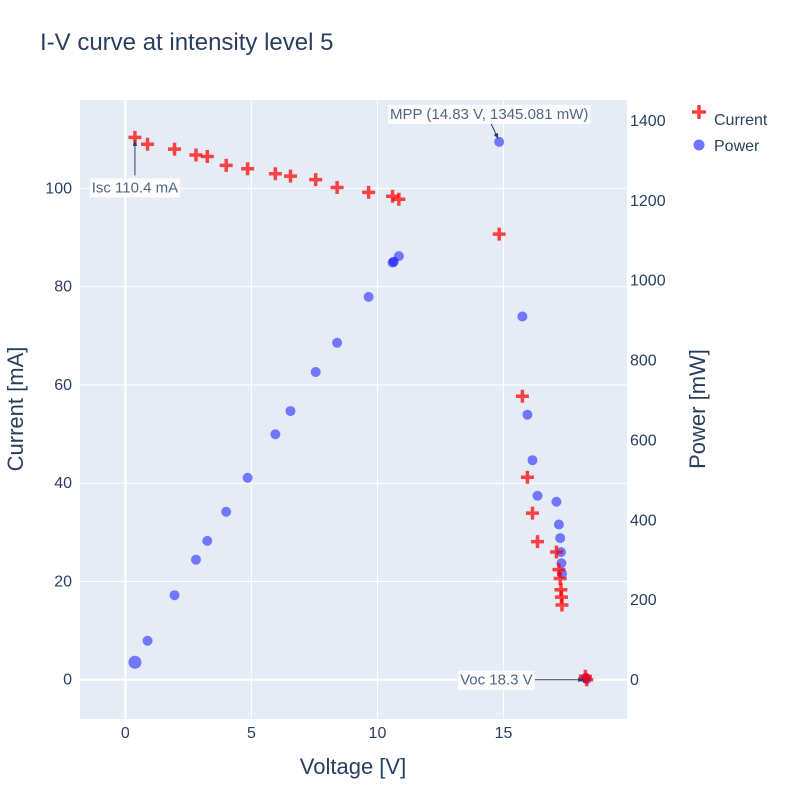 Image resolution: width=800 pixels, height=800 pixels. I want to click on y2-tick-label: 200, so click(643, 600).